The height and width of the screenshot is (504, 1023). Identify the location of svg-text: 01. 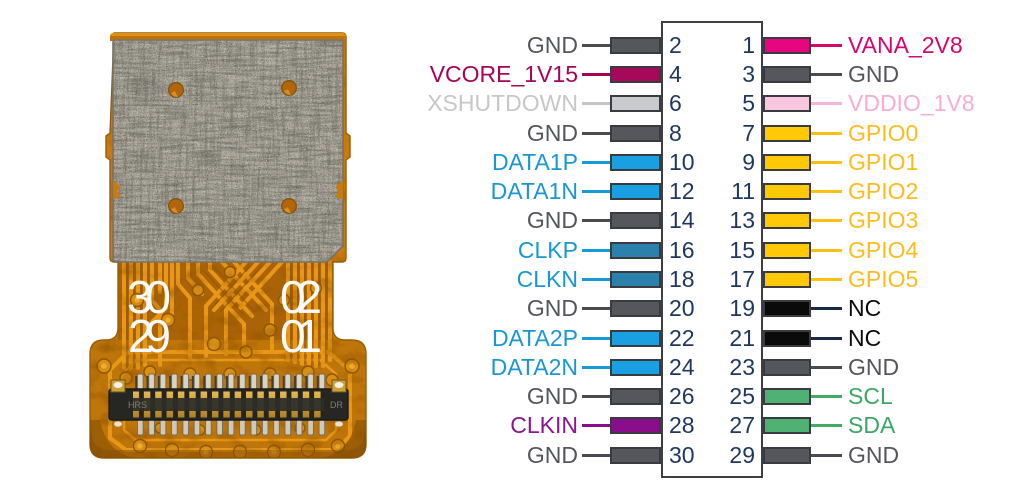
(301, 336).